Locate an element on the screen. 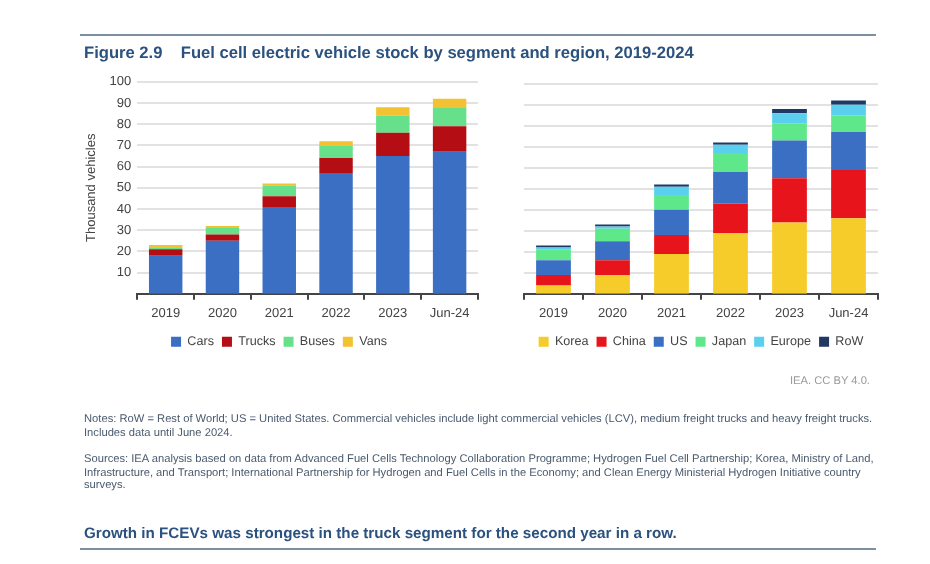 The width and height of the screenshot is (930, 564). chart-title: Figure 2.9 Fuel cell electric vehicle stock by segment and region, 2019-2024 is located at coordinates (389, 52).